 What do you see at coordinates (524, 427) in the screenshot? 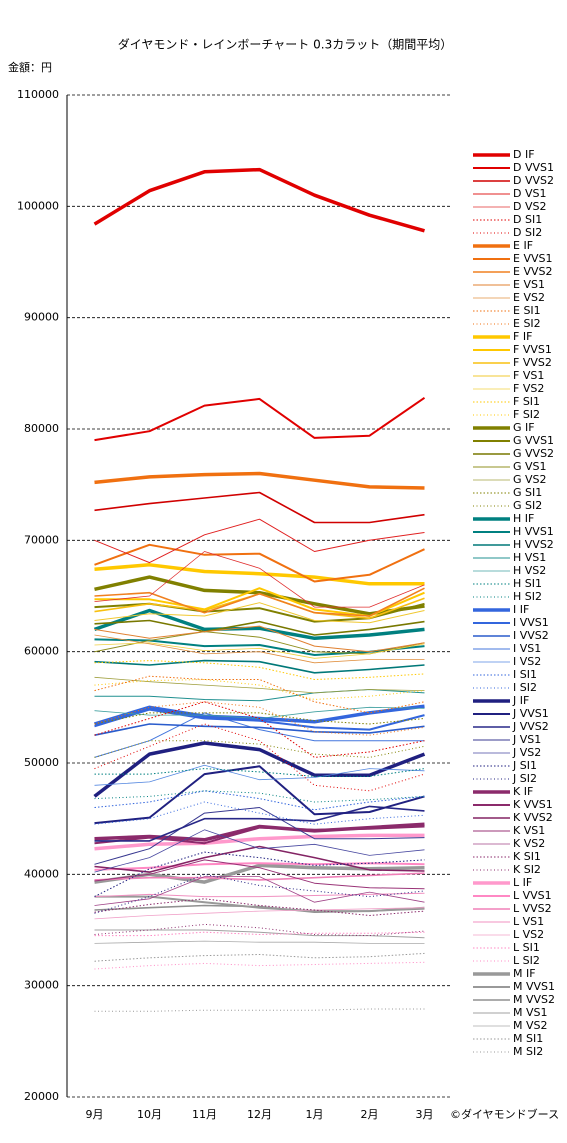
I see `legend-label: G IF` at bounding box center [524, 427].